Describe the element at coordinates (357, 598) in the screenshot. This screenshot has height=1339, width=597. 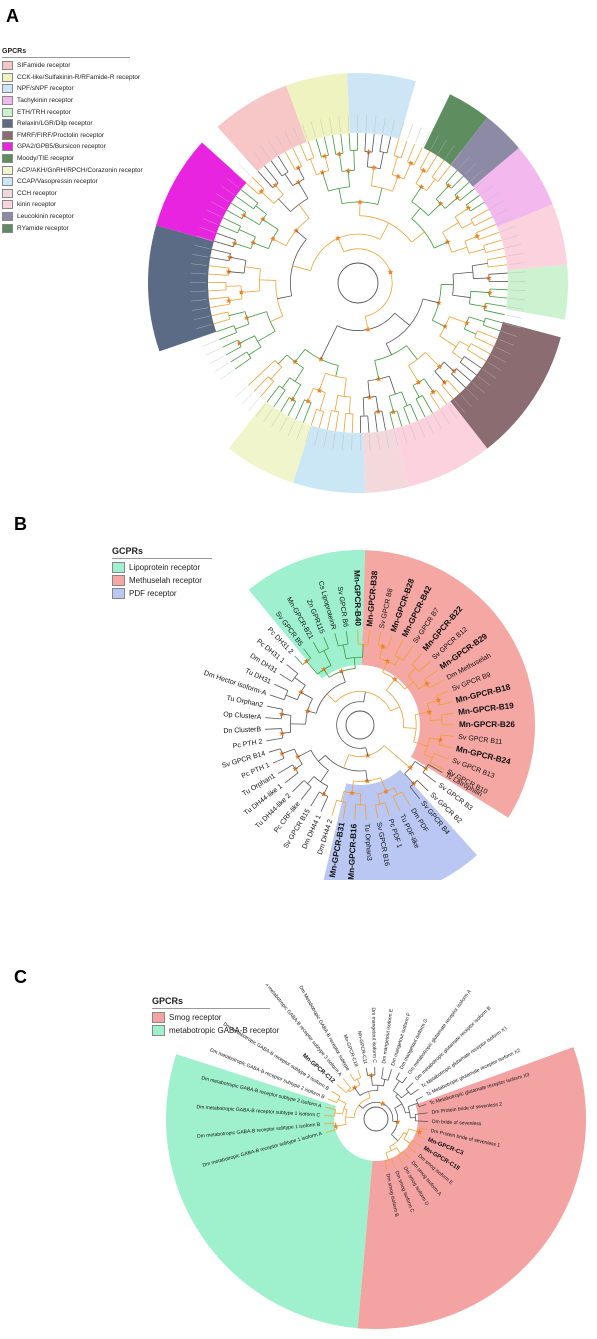
I see `leaf-label: Mn-GPCR-B40` at that location.